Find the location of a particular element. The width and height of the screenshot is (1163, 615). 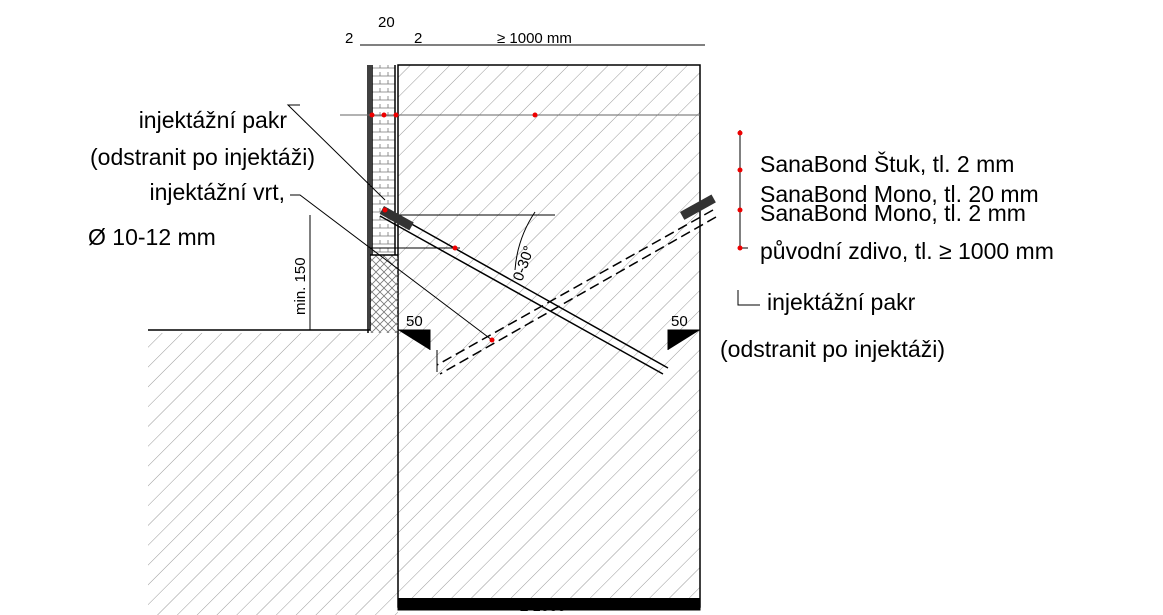

dim-label: ≥ 1000 mm is located at coordinates (534, 38).